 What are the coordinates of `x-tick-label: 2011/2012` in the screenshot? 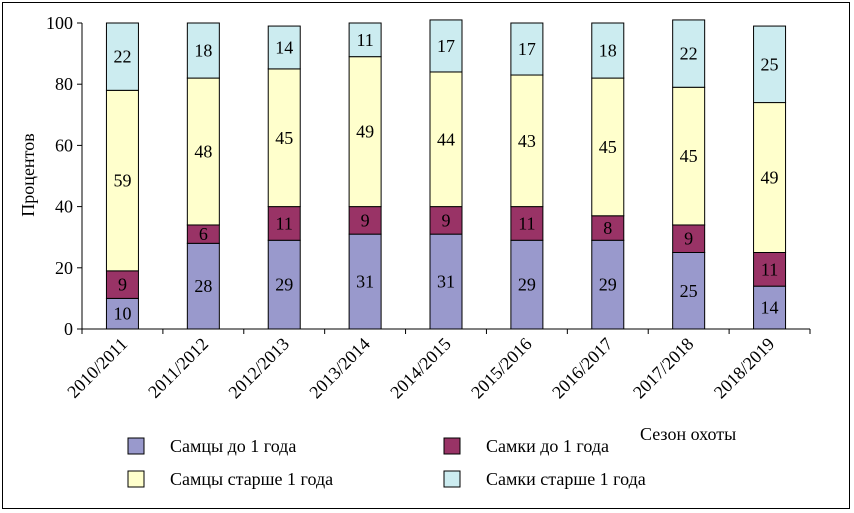 It's located at (178, 368).